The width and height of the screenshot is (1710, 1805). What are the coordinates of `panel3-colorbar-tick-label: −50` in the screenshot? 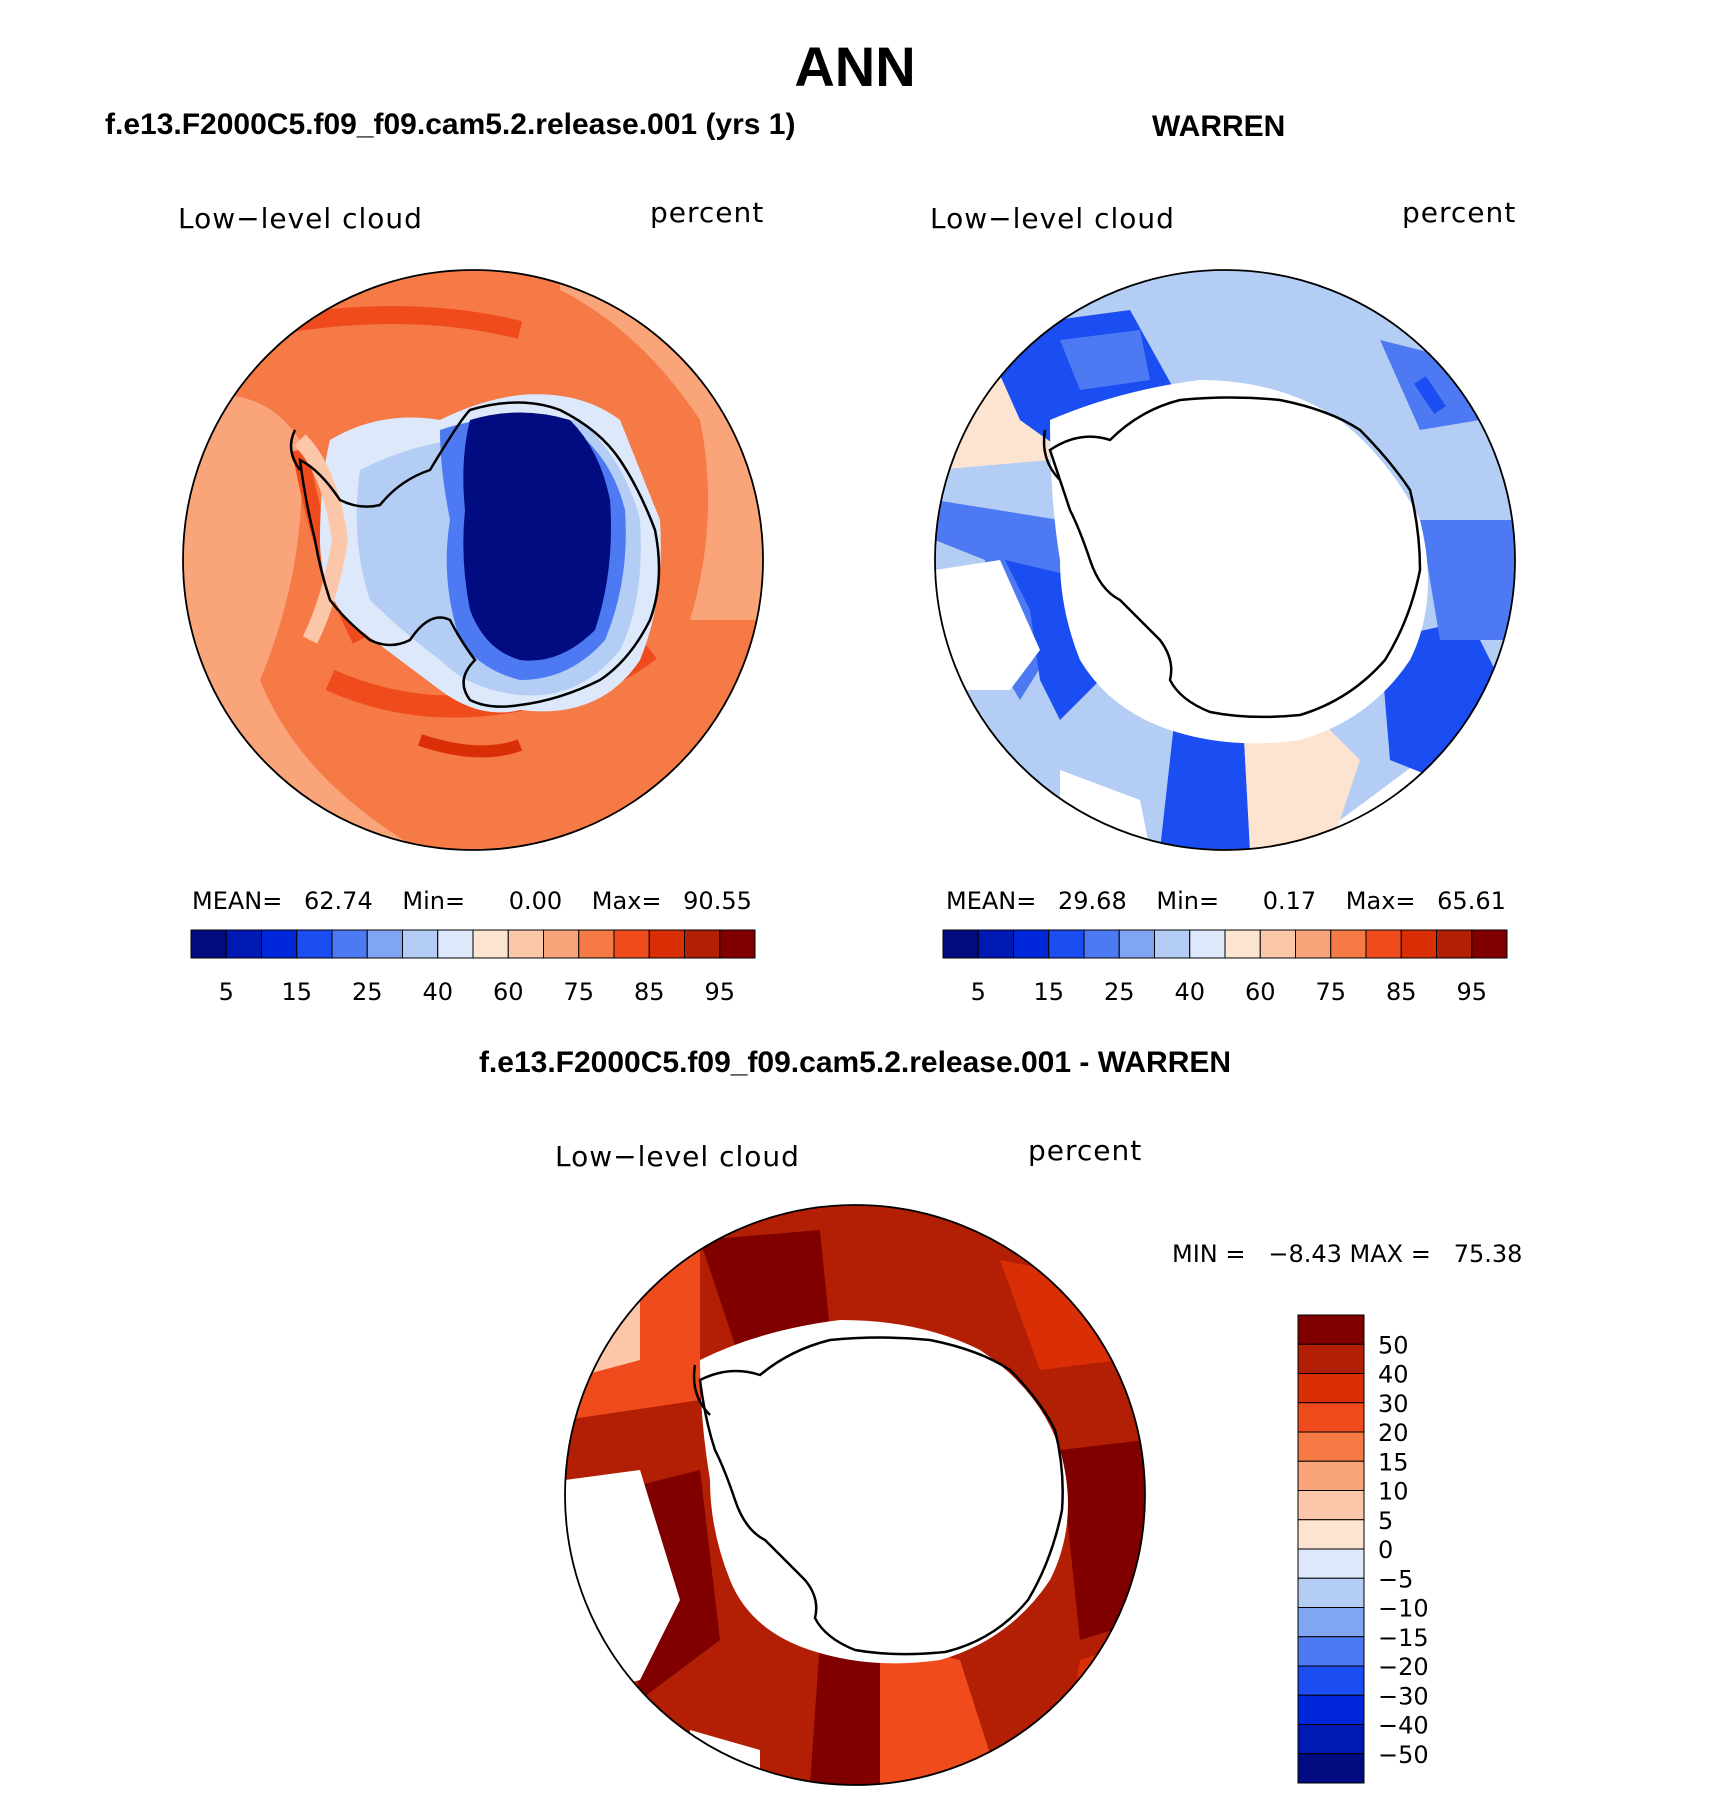 It's located at (1403, 1755).